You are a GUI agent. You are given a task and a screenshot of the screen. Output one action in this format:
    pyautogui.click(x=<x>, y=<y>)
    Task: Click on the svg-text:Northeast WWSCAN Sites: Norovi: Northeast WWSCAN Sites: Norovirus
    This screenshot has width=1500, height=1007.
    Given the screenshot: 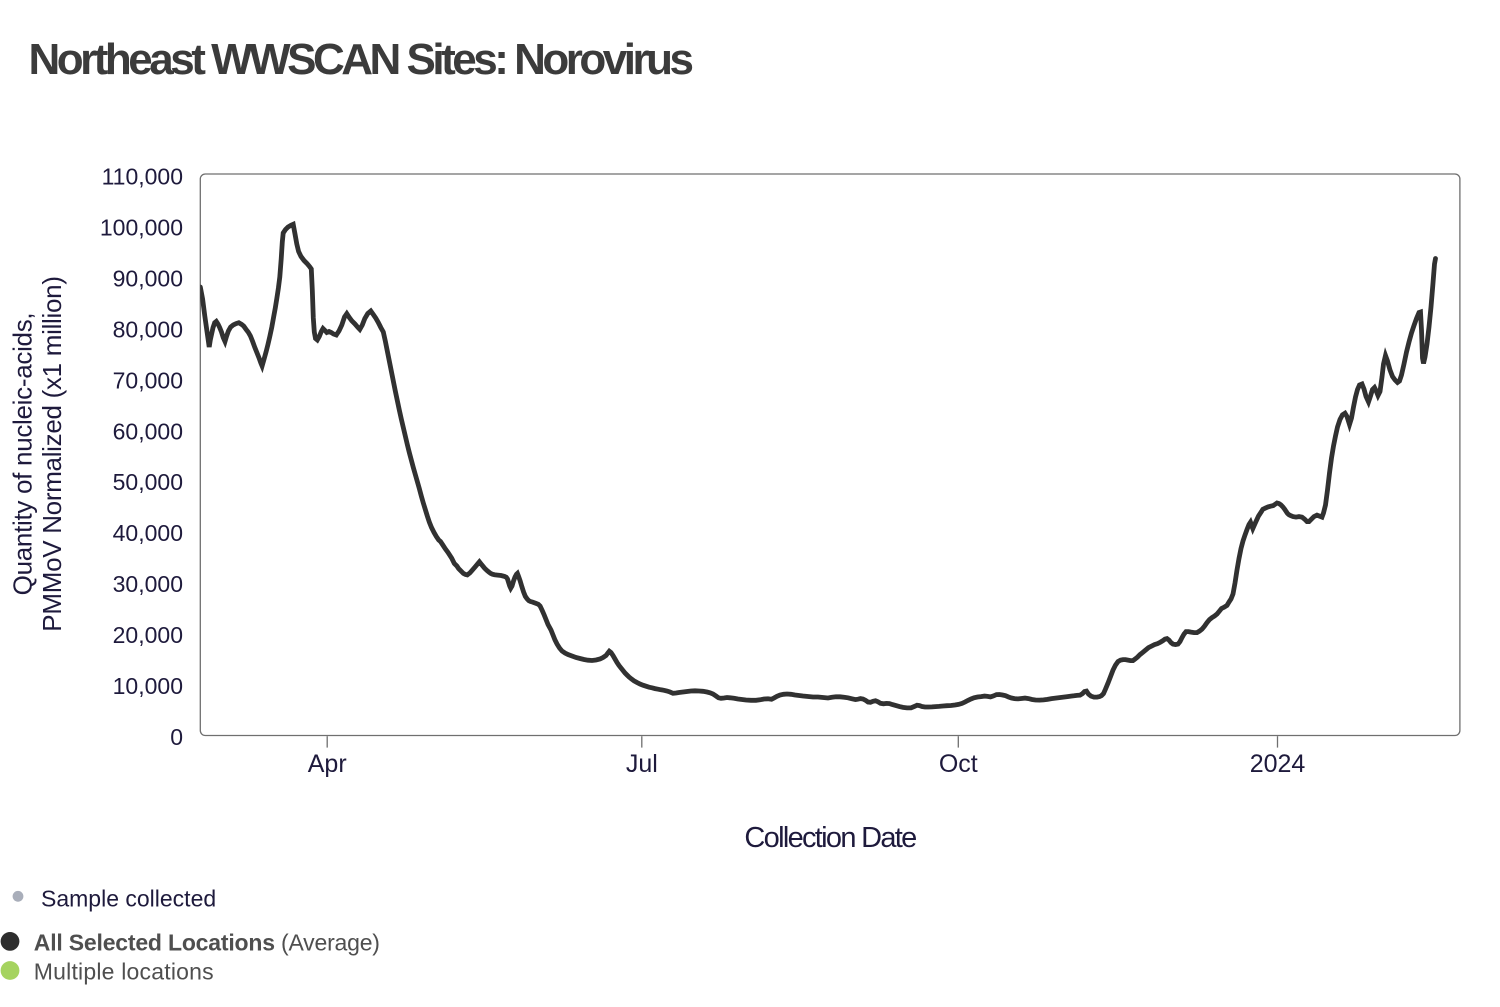 What is the action you would take?
    pyautogui.click(x=361, y=59)
    